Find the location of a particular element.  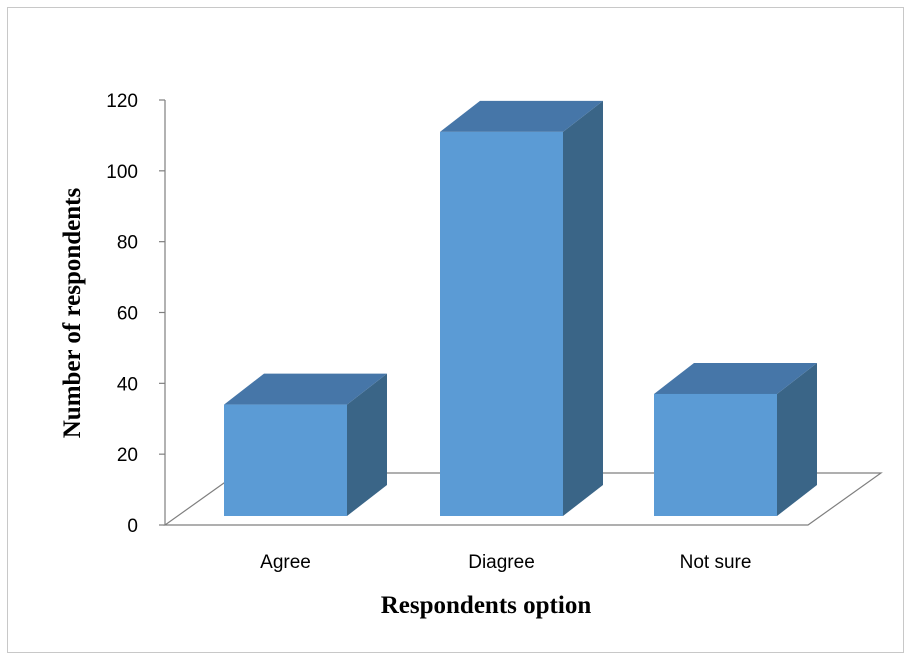

bar-not-sure is located at coordinates (735, 439).